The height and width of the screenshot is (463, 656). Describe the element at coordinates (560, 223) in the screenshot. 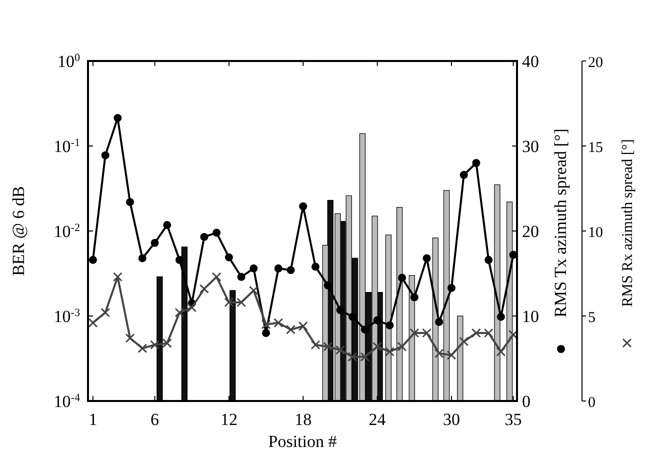

I see `y2-axis-title: RMS Tx azimuth spread [°]` at that location.